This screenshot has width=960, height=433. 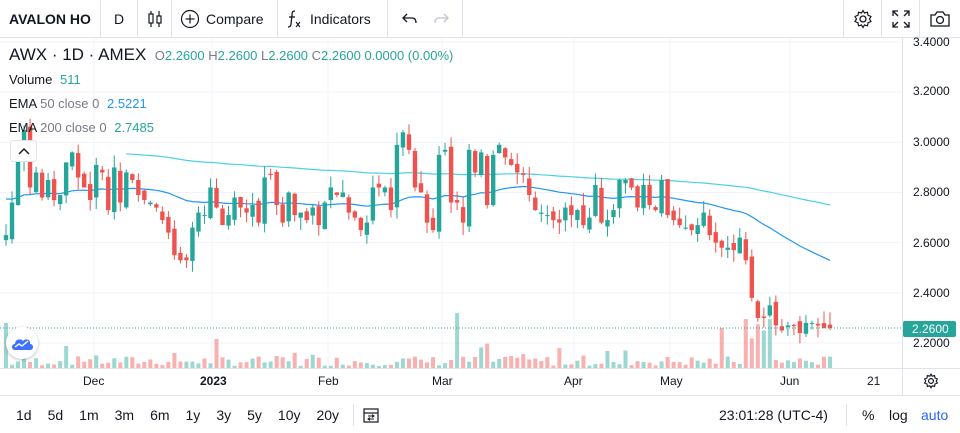 I want to click on legend-collapse-button, so click(x=23, y=151).